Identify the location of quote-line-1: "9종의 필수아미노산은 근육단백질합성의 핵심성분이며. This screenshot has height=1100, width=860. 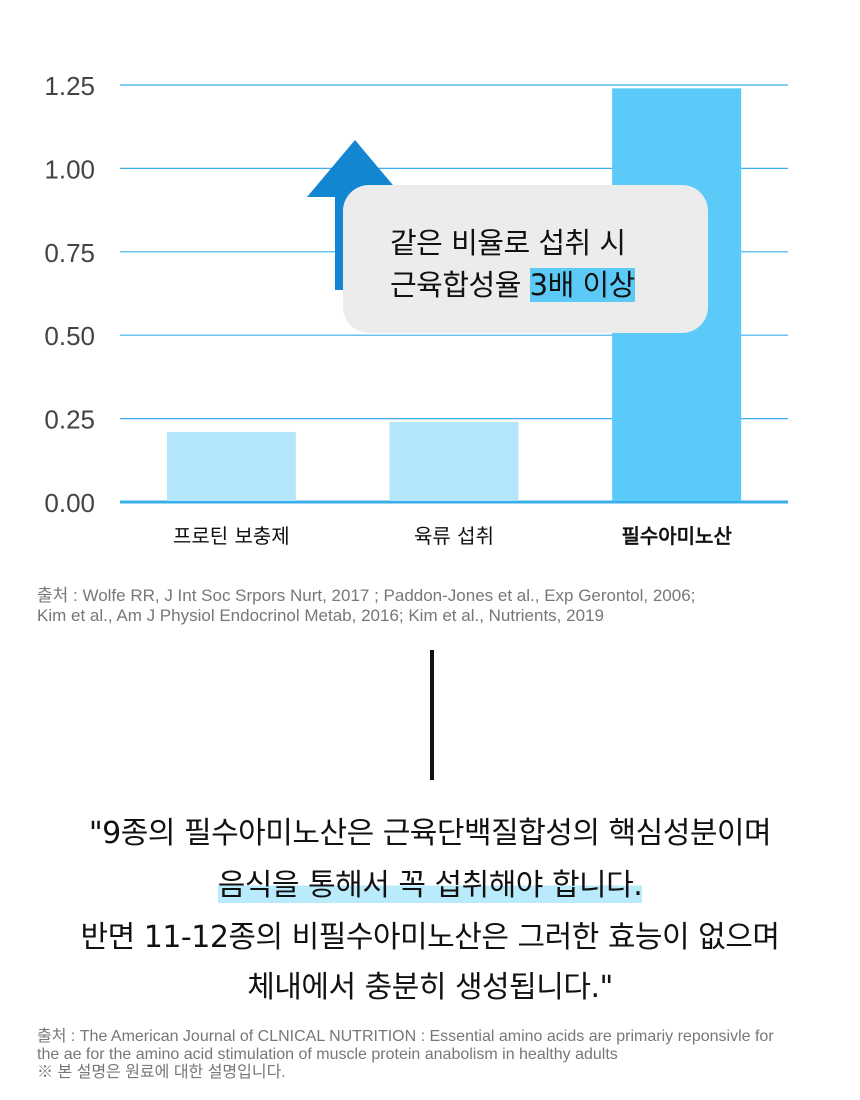
(430, 833).